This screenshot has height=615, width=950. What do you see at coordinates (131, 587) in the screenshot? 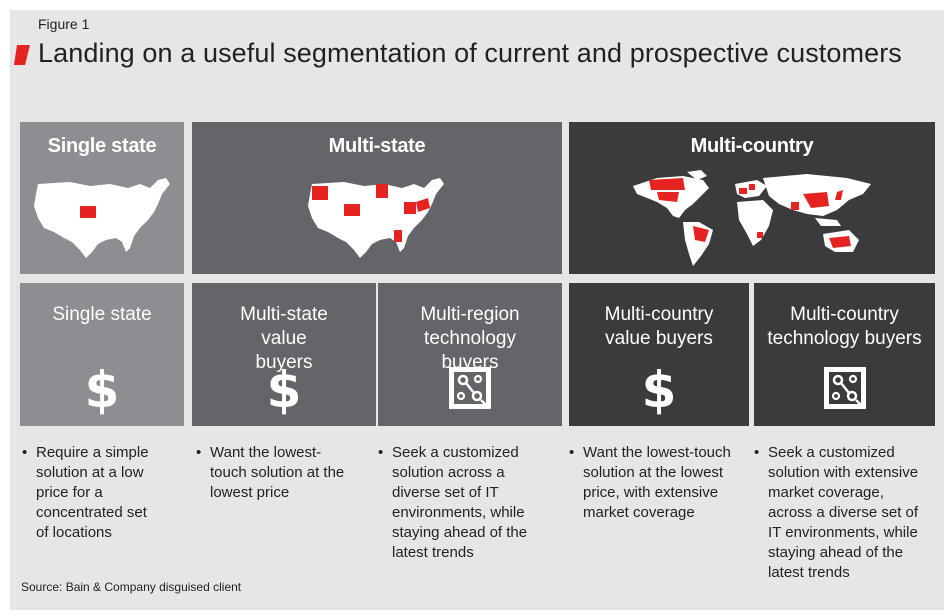
I see `source-note: Source: Bain & Company disguised client` at bounding box center [131, 587].